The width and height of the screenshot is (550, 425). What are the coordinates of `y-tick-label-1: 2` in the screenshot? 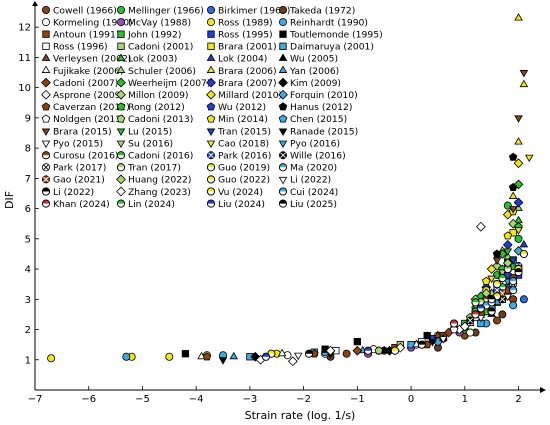 It's located at (28, 330).